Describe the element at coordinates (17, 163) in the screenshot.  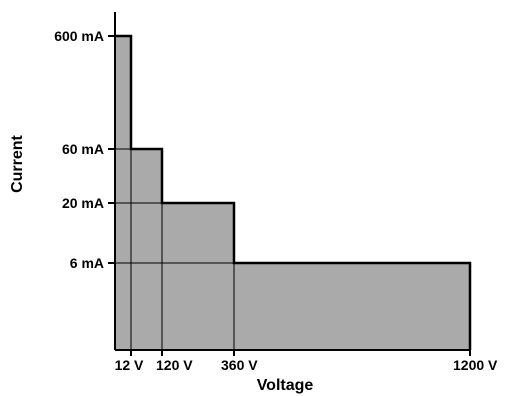
I see `y-axis-title: Current` at that location.